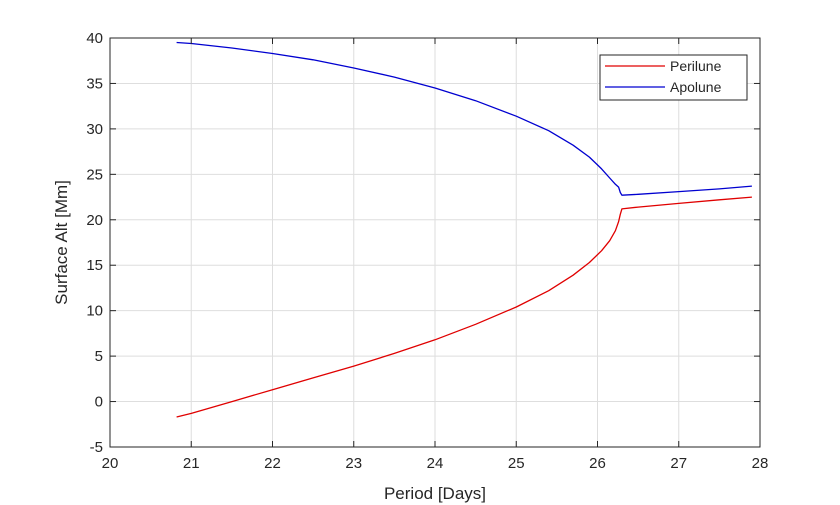  What do you see at coordinates (99, 356) in the screenshot?
I see `y-tick-label: 5` at bounding box center [99, 356].